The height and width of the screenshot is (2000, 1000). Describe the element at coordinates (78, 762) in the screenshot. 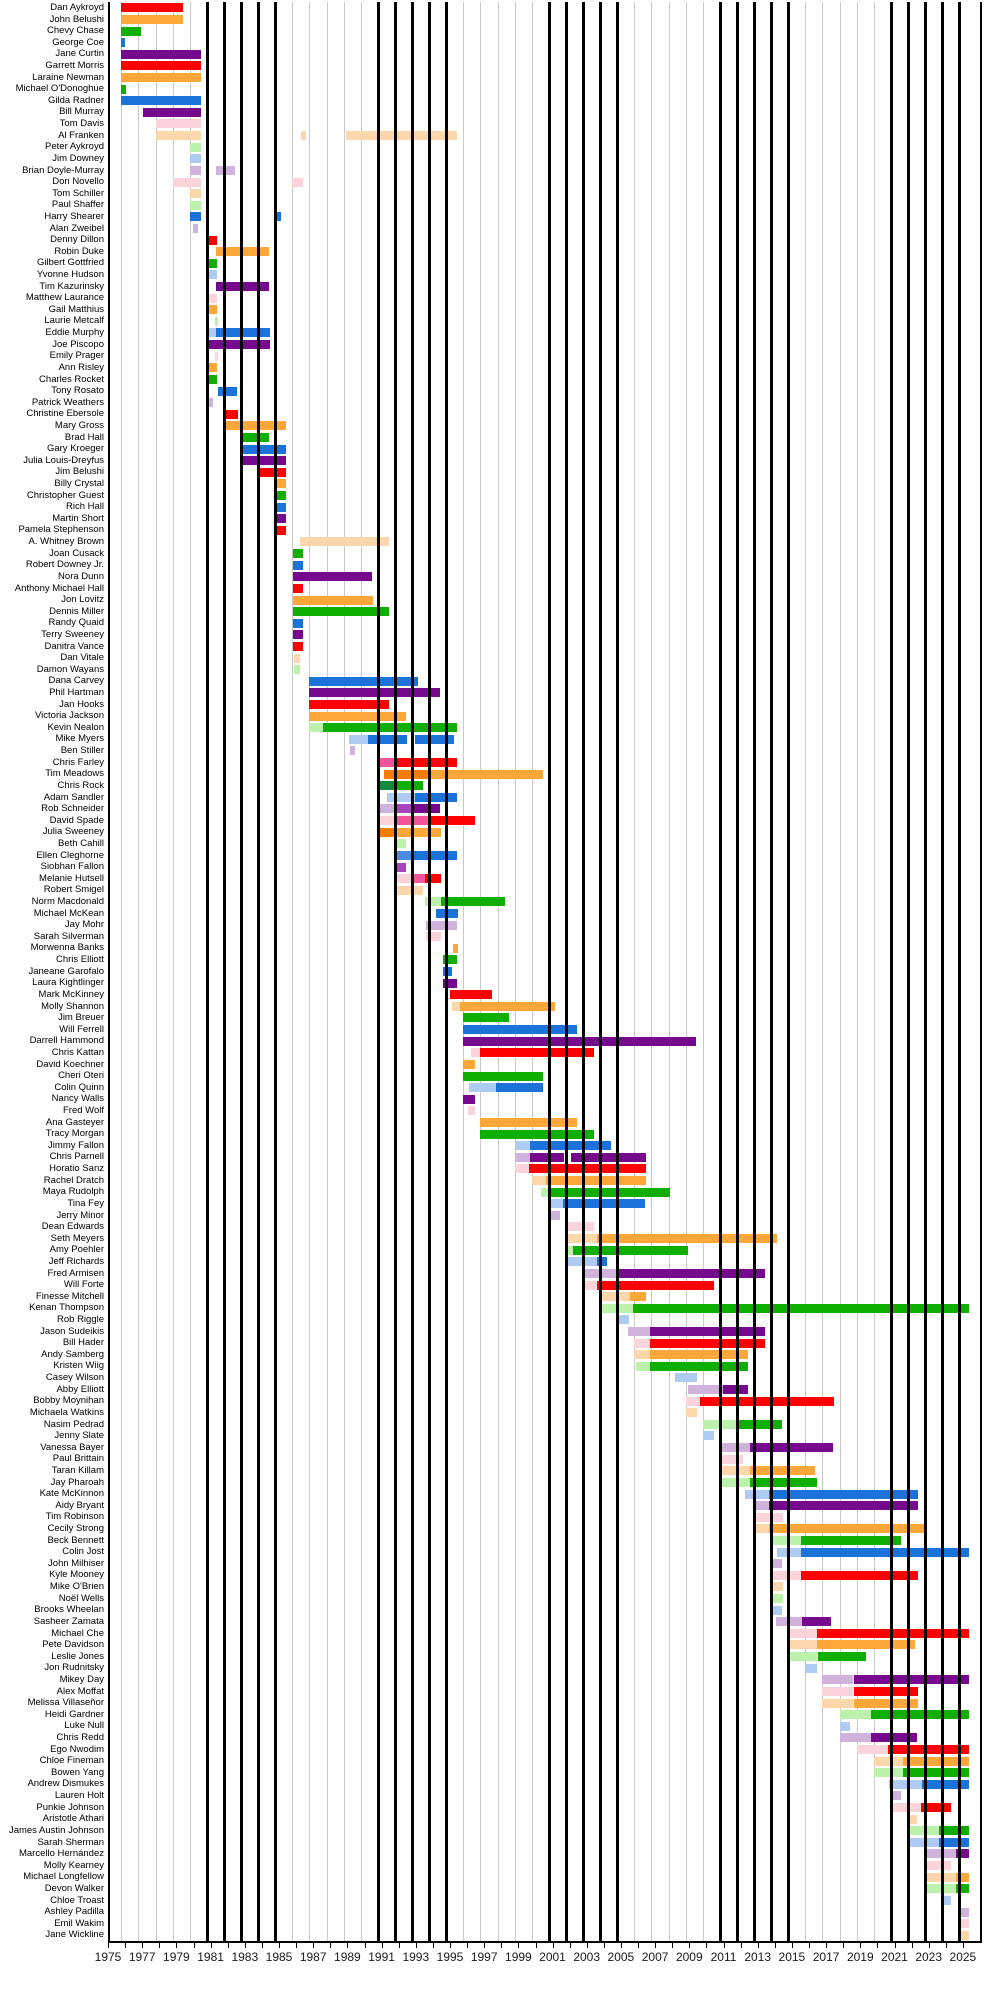

I see `cast-name-label: Chris Farley` at that location.